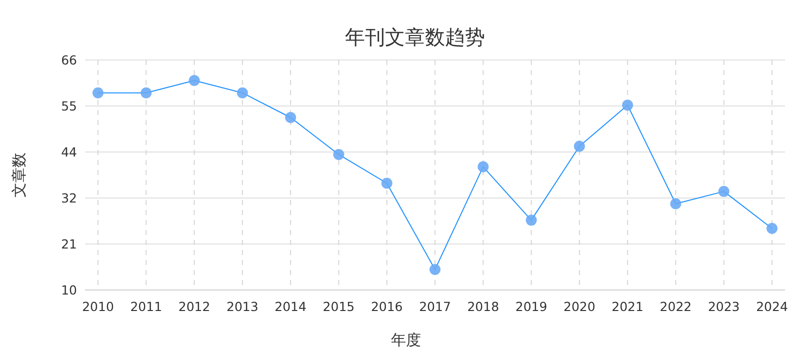 Image resolution: width=810 pixels, height=360 pixels. What do you see at coordinates (69, 60) in the screenshot?
I see `y-tick-label: 66` at bounding box center [69, 60].